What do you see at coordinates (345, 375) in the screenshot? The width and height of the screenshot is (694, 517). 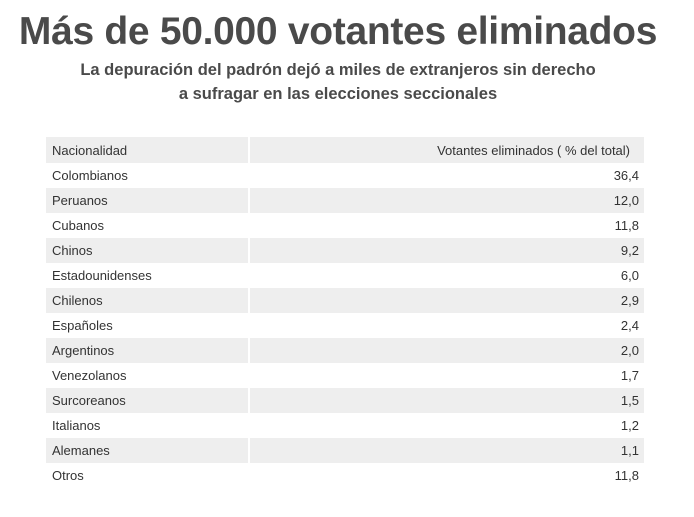 I see `table-row: Venezolanos 1,7` at bounding box center [345, 375].